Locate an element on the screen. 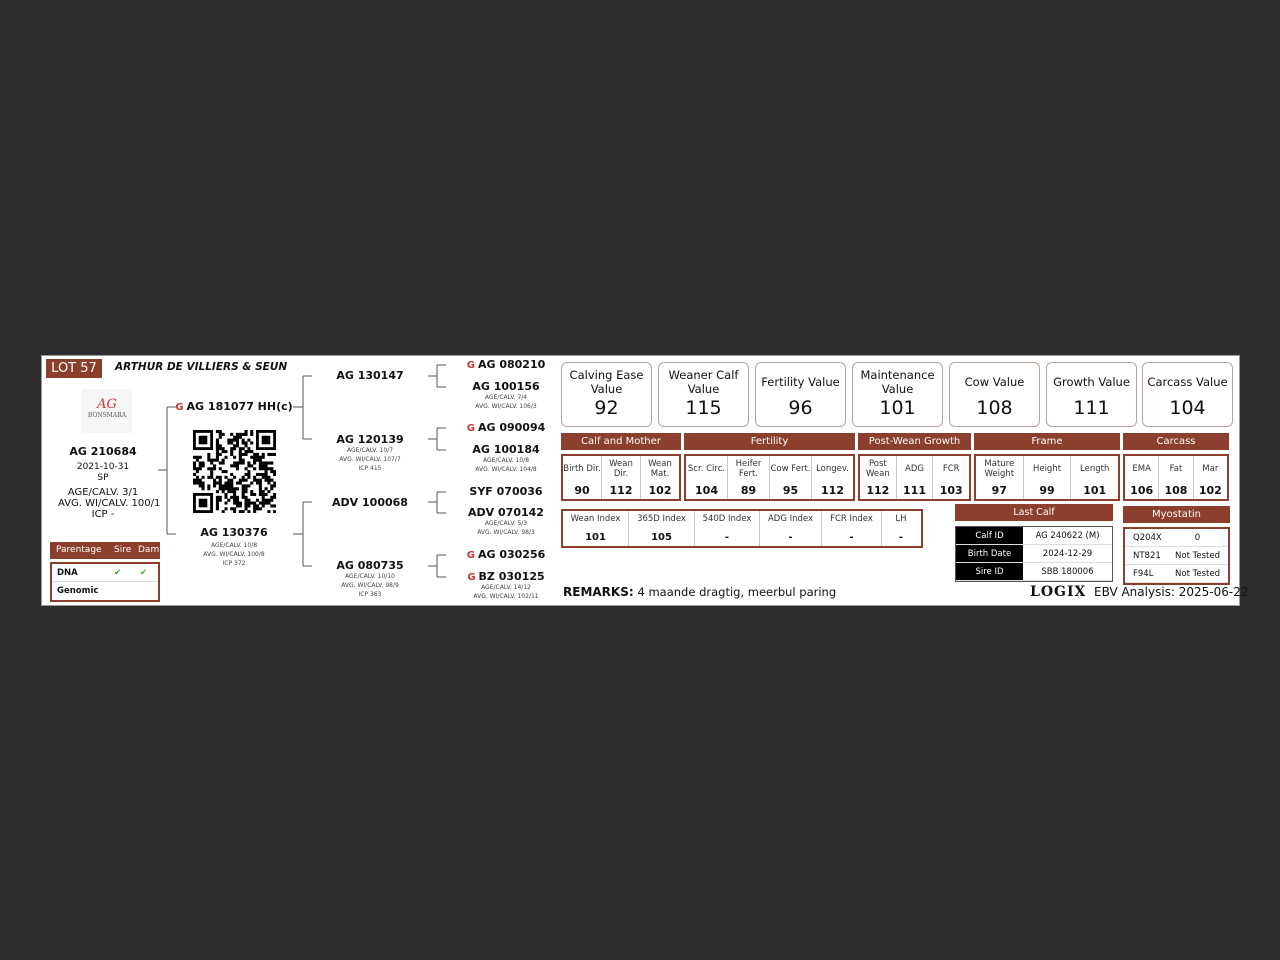 This screenshot has height=960, width=1280. index-label: FCR Index is located at coordinates (851, 519).